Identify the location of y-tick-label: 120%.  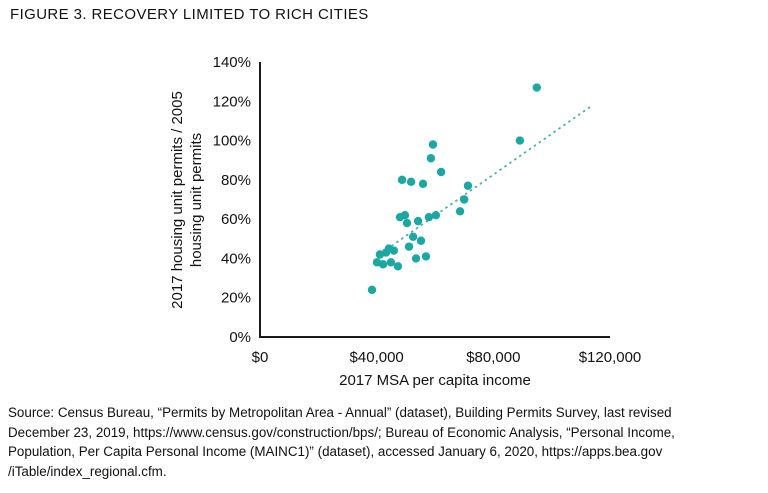
(232, 101).